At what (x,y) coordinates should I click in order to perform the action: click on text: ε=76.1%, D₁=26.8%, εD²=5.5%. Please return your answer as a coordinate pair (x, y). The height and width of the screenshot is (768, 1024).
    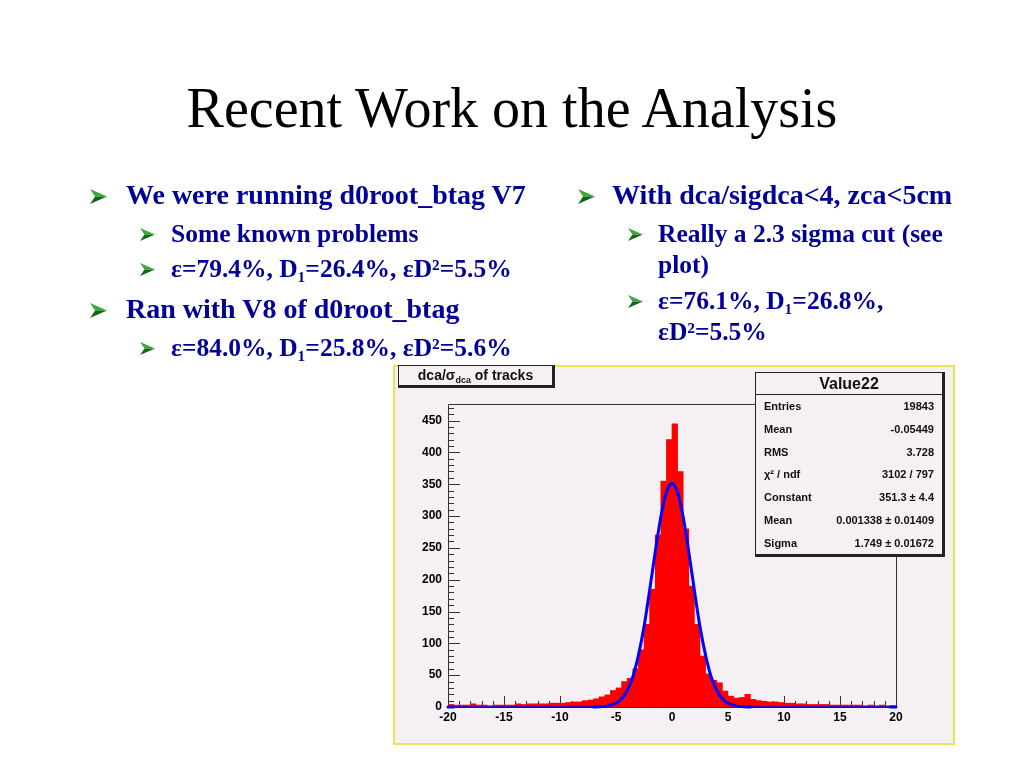
    Looking at the image, I should click on (771, 315).